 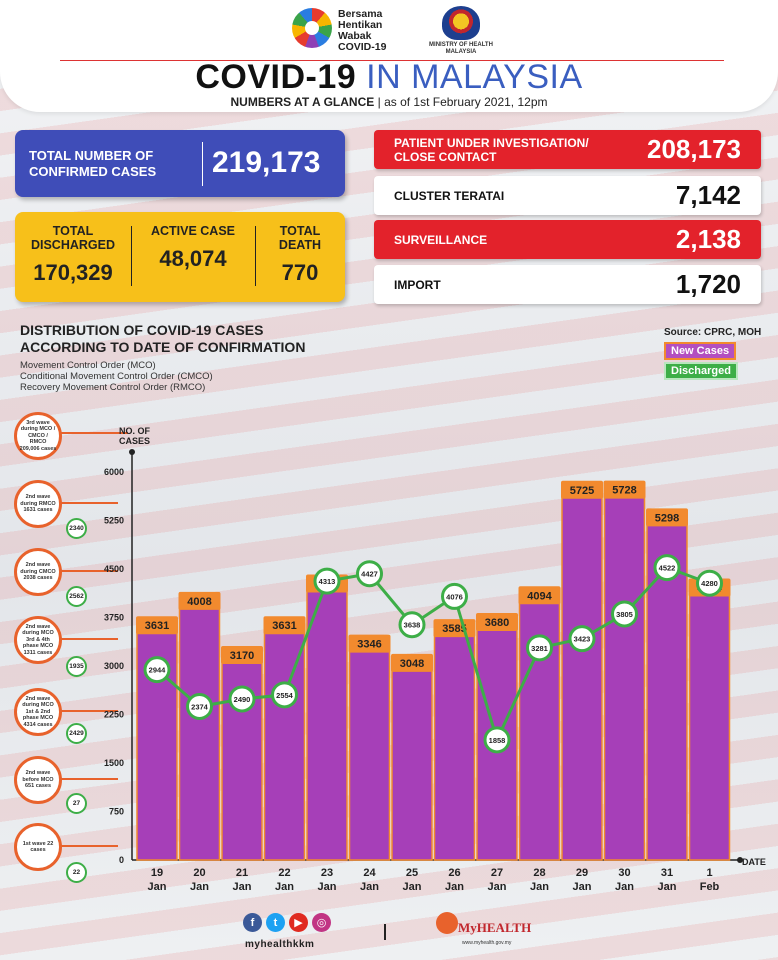 What do you see at coordinates (667, 873) in the screenshot?
I see `x-tick-label: 31` at bounding box center [667, 873].